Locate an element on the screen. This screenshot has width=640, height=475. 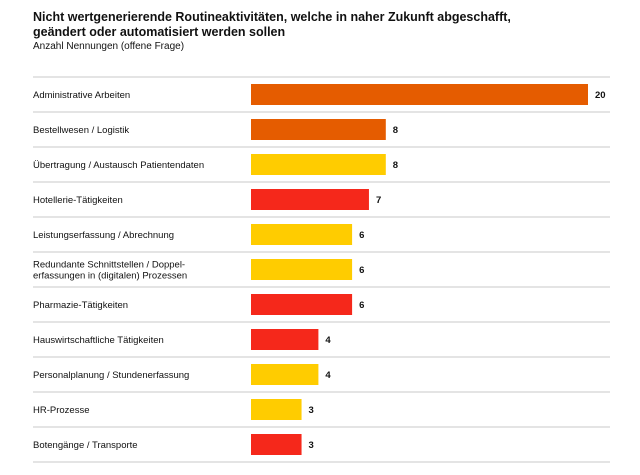
category-label: Redundante Schnittstellen / Doppel- is located at coordinates (109, 265).